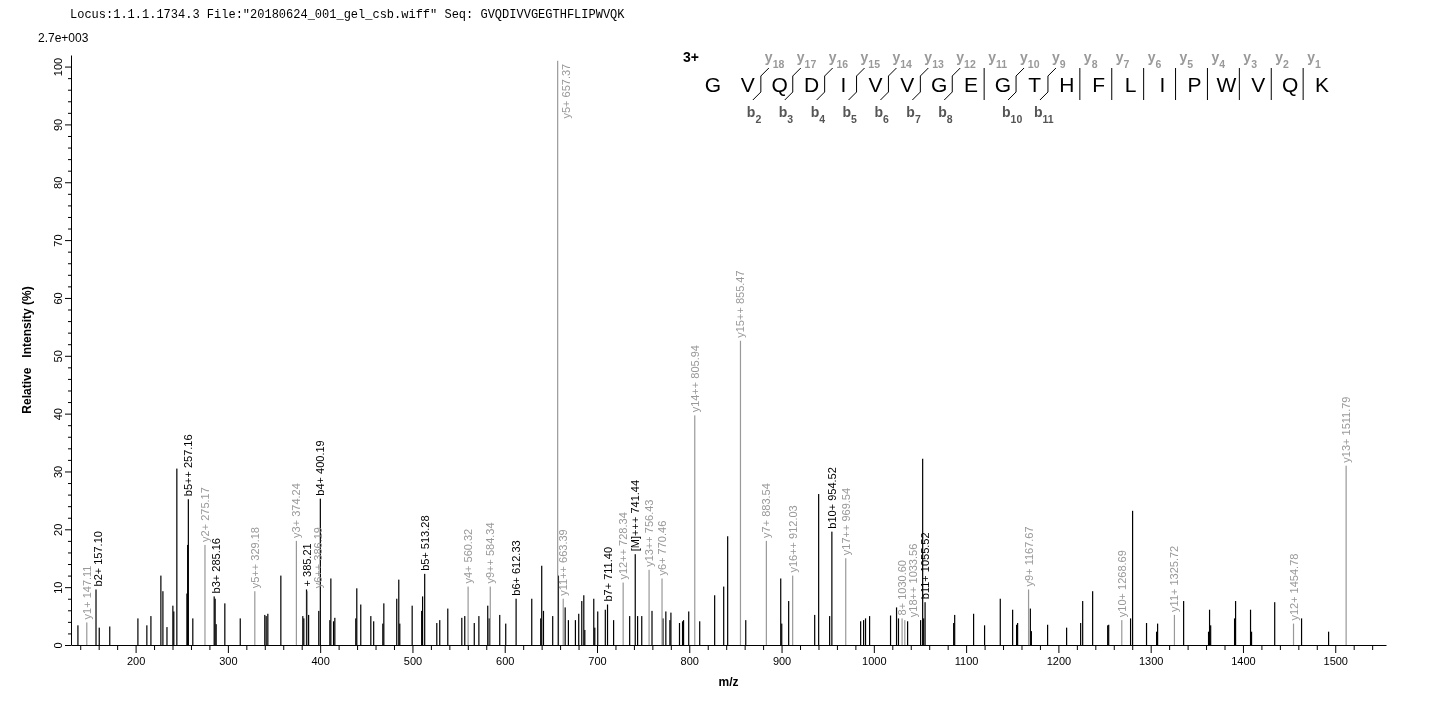 The height and width of the screenshot is (704, 1436). What do you see at coordinates (691, 57) in the screenshot?
I see `annotation: 3+` at bounding box center [691, 57].